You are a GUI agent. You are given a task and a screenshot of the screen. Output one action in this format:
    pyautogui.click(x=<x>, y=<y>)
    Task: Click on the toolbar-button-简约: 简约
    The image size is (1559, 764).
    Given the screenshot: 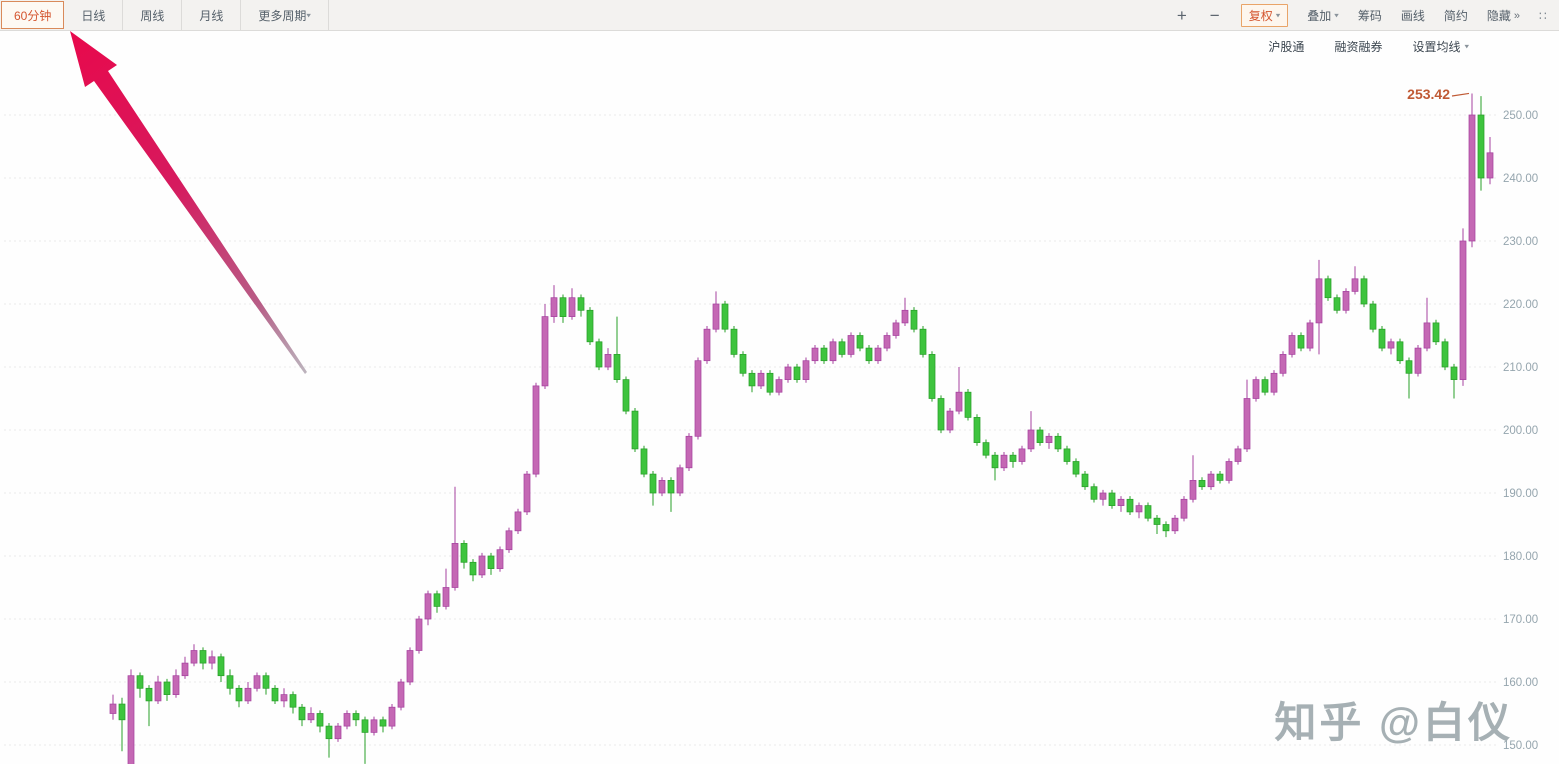 What is the action you would take?
    pyautogui.click(x=1455, y=16)
    